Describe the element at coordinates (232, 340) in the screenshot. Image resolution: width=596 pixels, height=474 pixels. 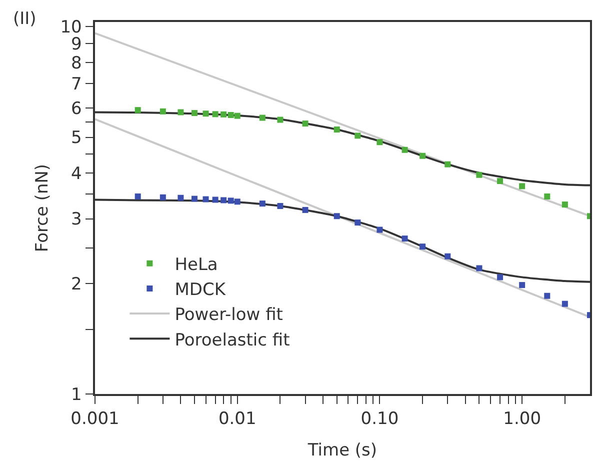
I see `legend-label: Poroelastic fit` at that location.